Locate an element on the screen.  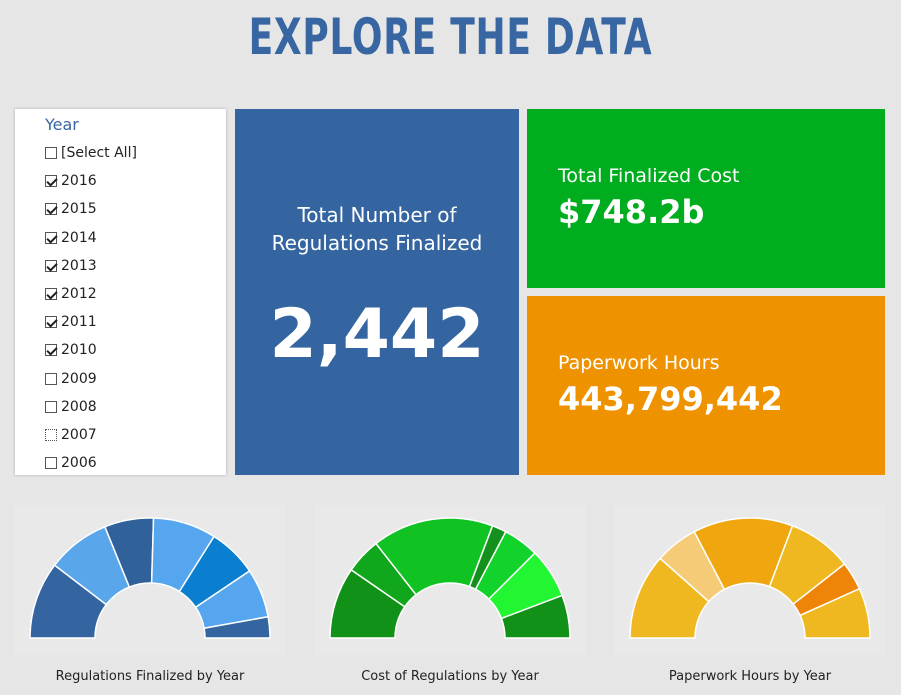
year-filter-item: 2009 is located at coordinates (135, 379).